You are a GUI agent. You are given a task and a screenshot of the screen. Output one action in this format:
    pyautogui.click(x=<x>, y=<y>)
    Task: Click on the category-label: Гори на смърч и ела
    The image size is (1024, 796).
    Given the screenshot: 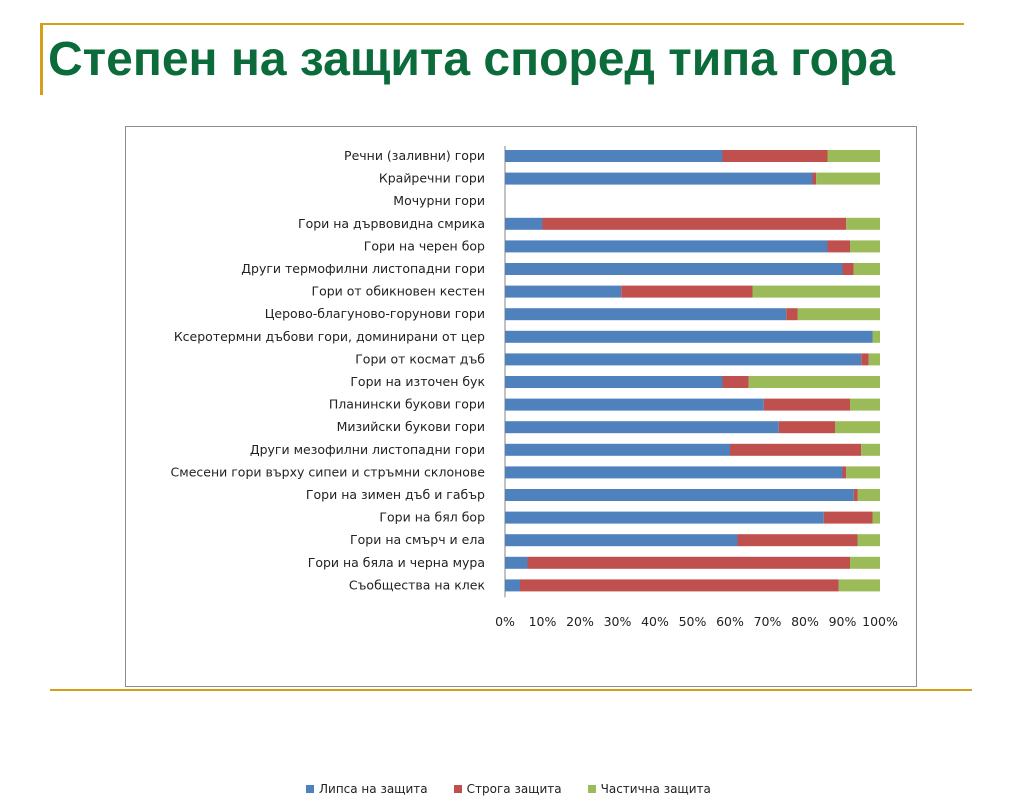 What is the action you would take?
    pyautogui.click(x=417, y=539)
    